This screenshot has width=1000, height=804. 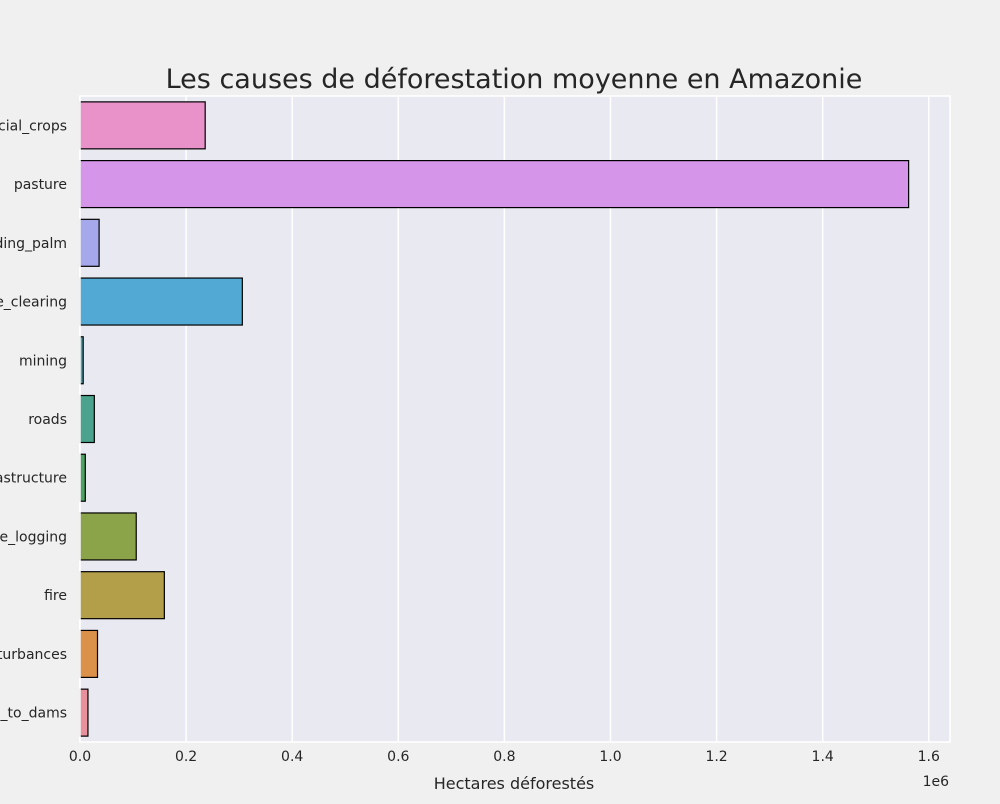 I want to click on y-tick-label: turbances, so click(x=33, y=655).